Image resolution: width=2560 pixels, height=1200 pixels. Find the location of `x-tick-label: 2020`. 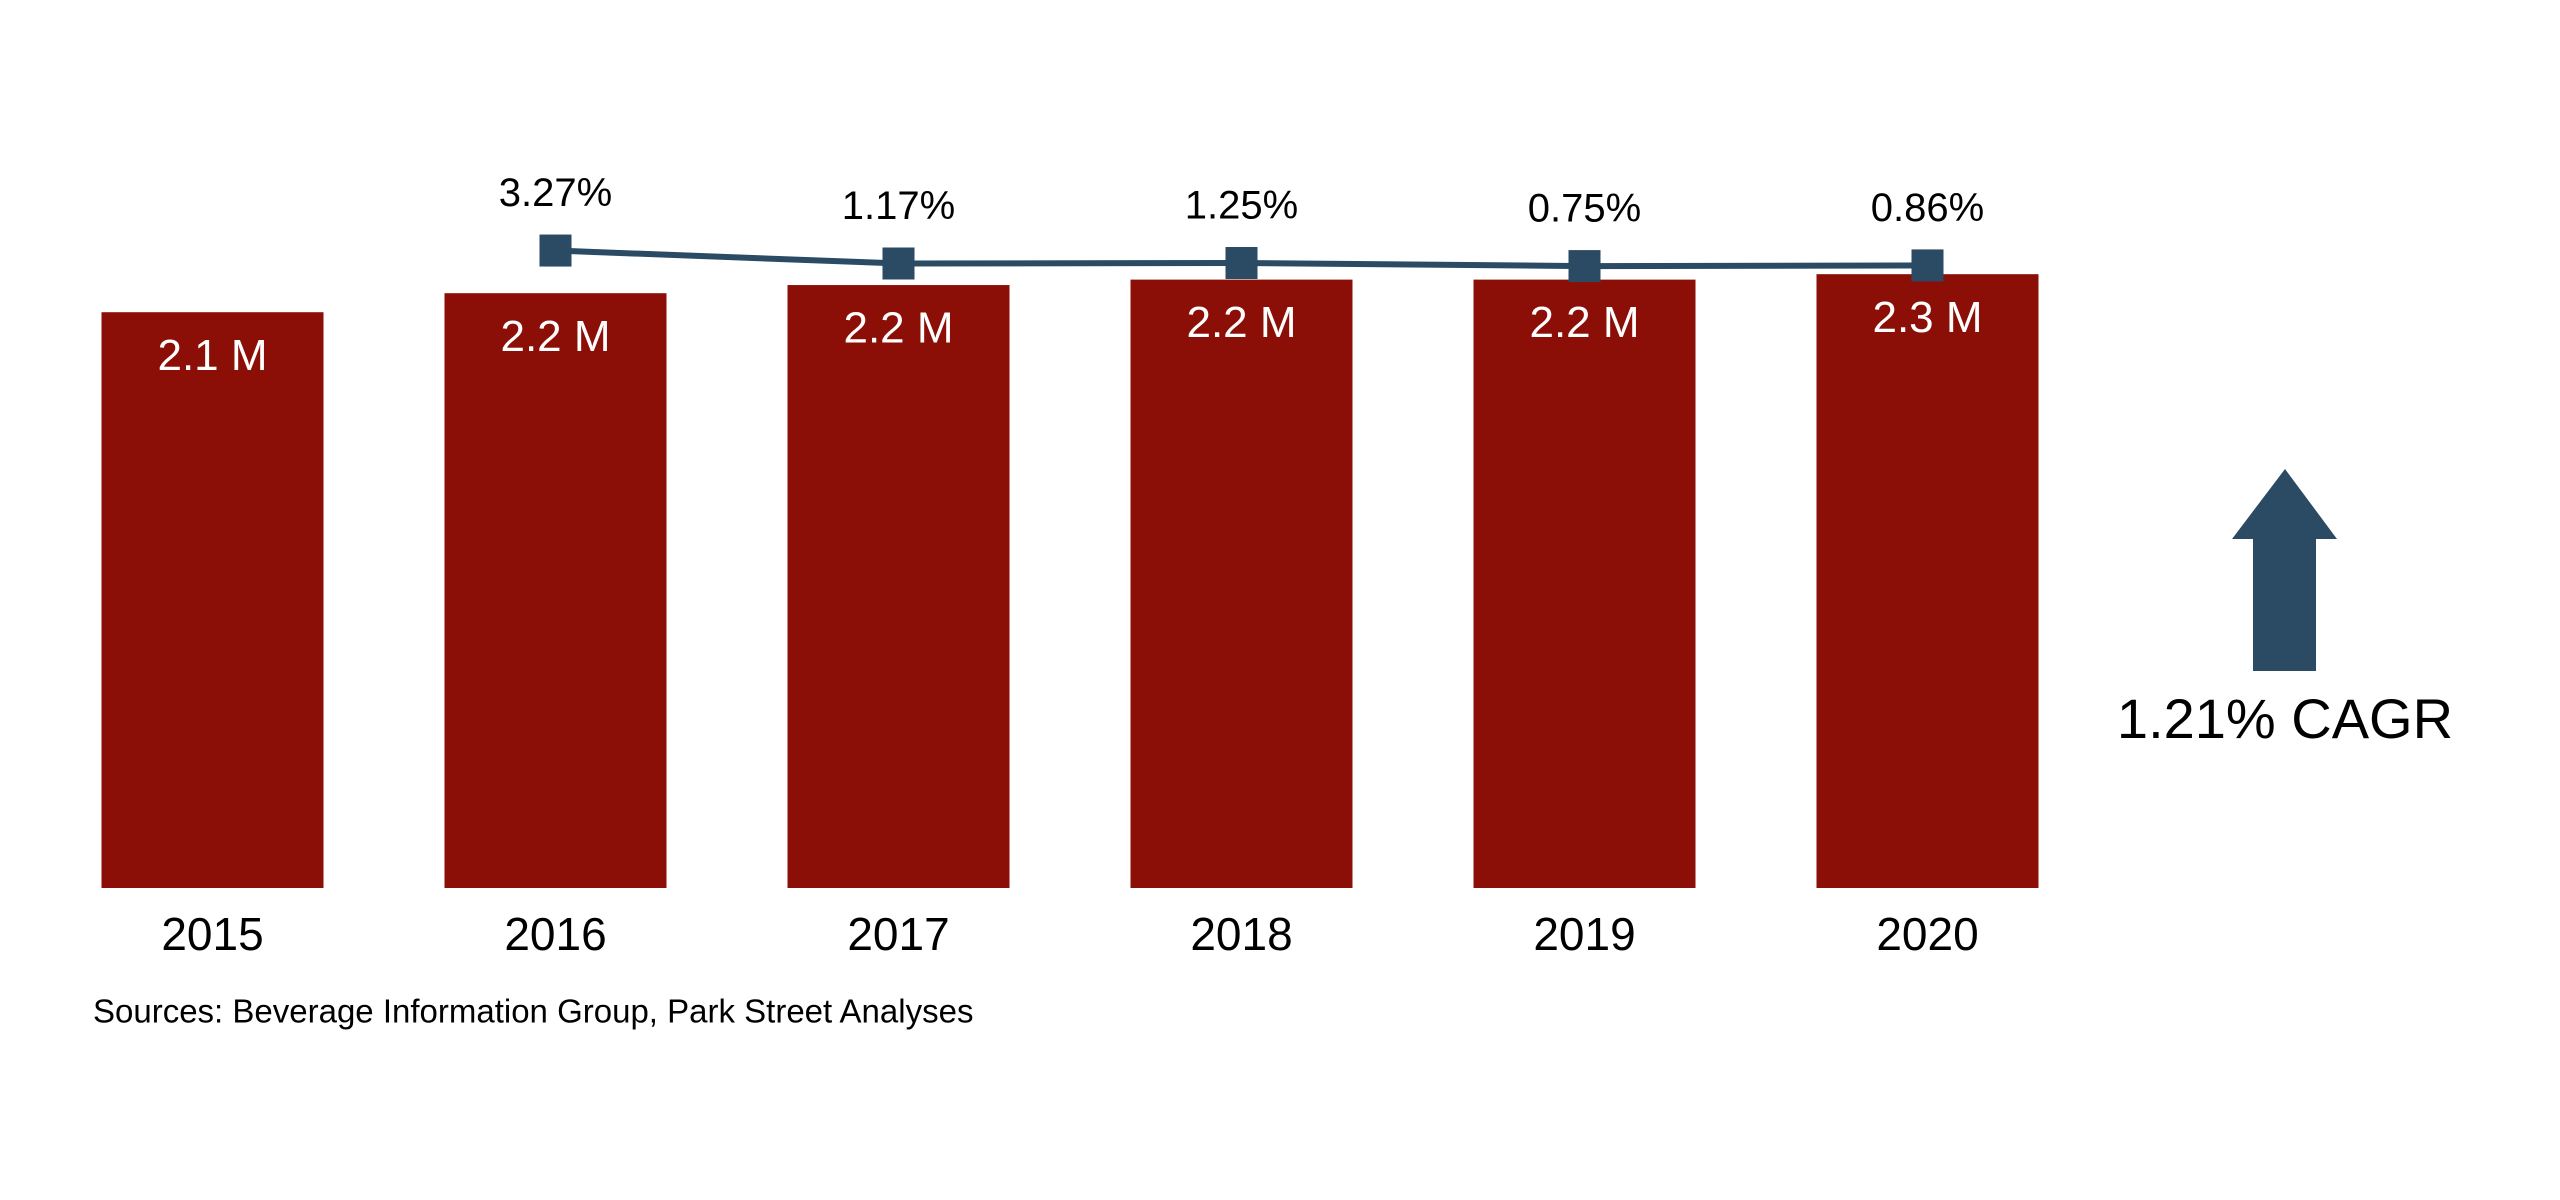

x-tick-label: 2020 is located at coordinates (1927, 934).